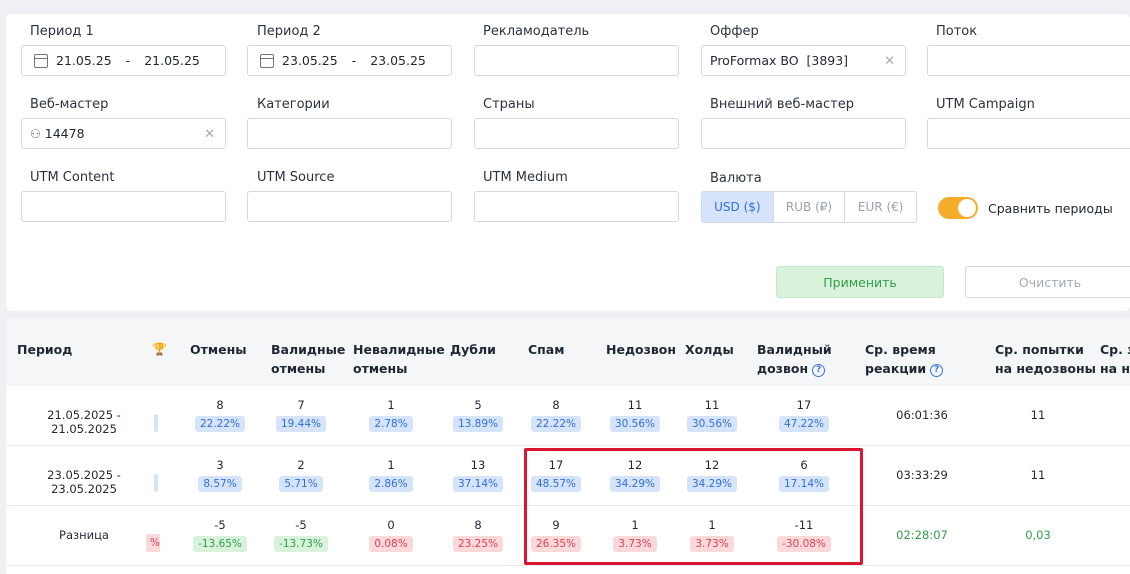  Describe the element at coordinates (900, 349) in the screenshot. I see `col-avg-reaction-l1: Ср. время` at that location.